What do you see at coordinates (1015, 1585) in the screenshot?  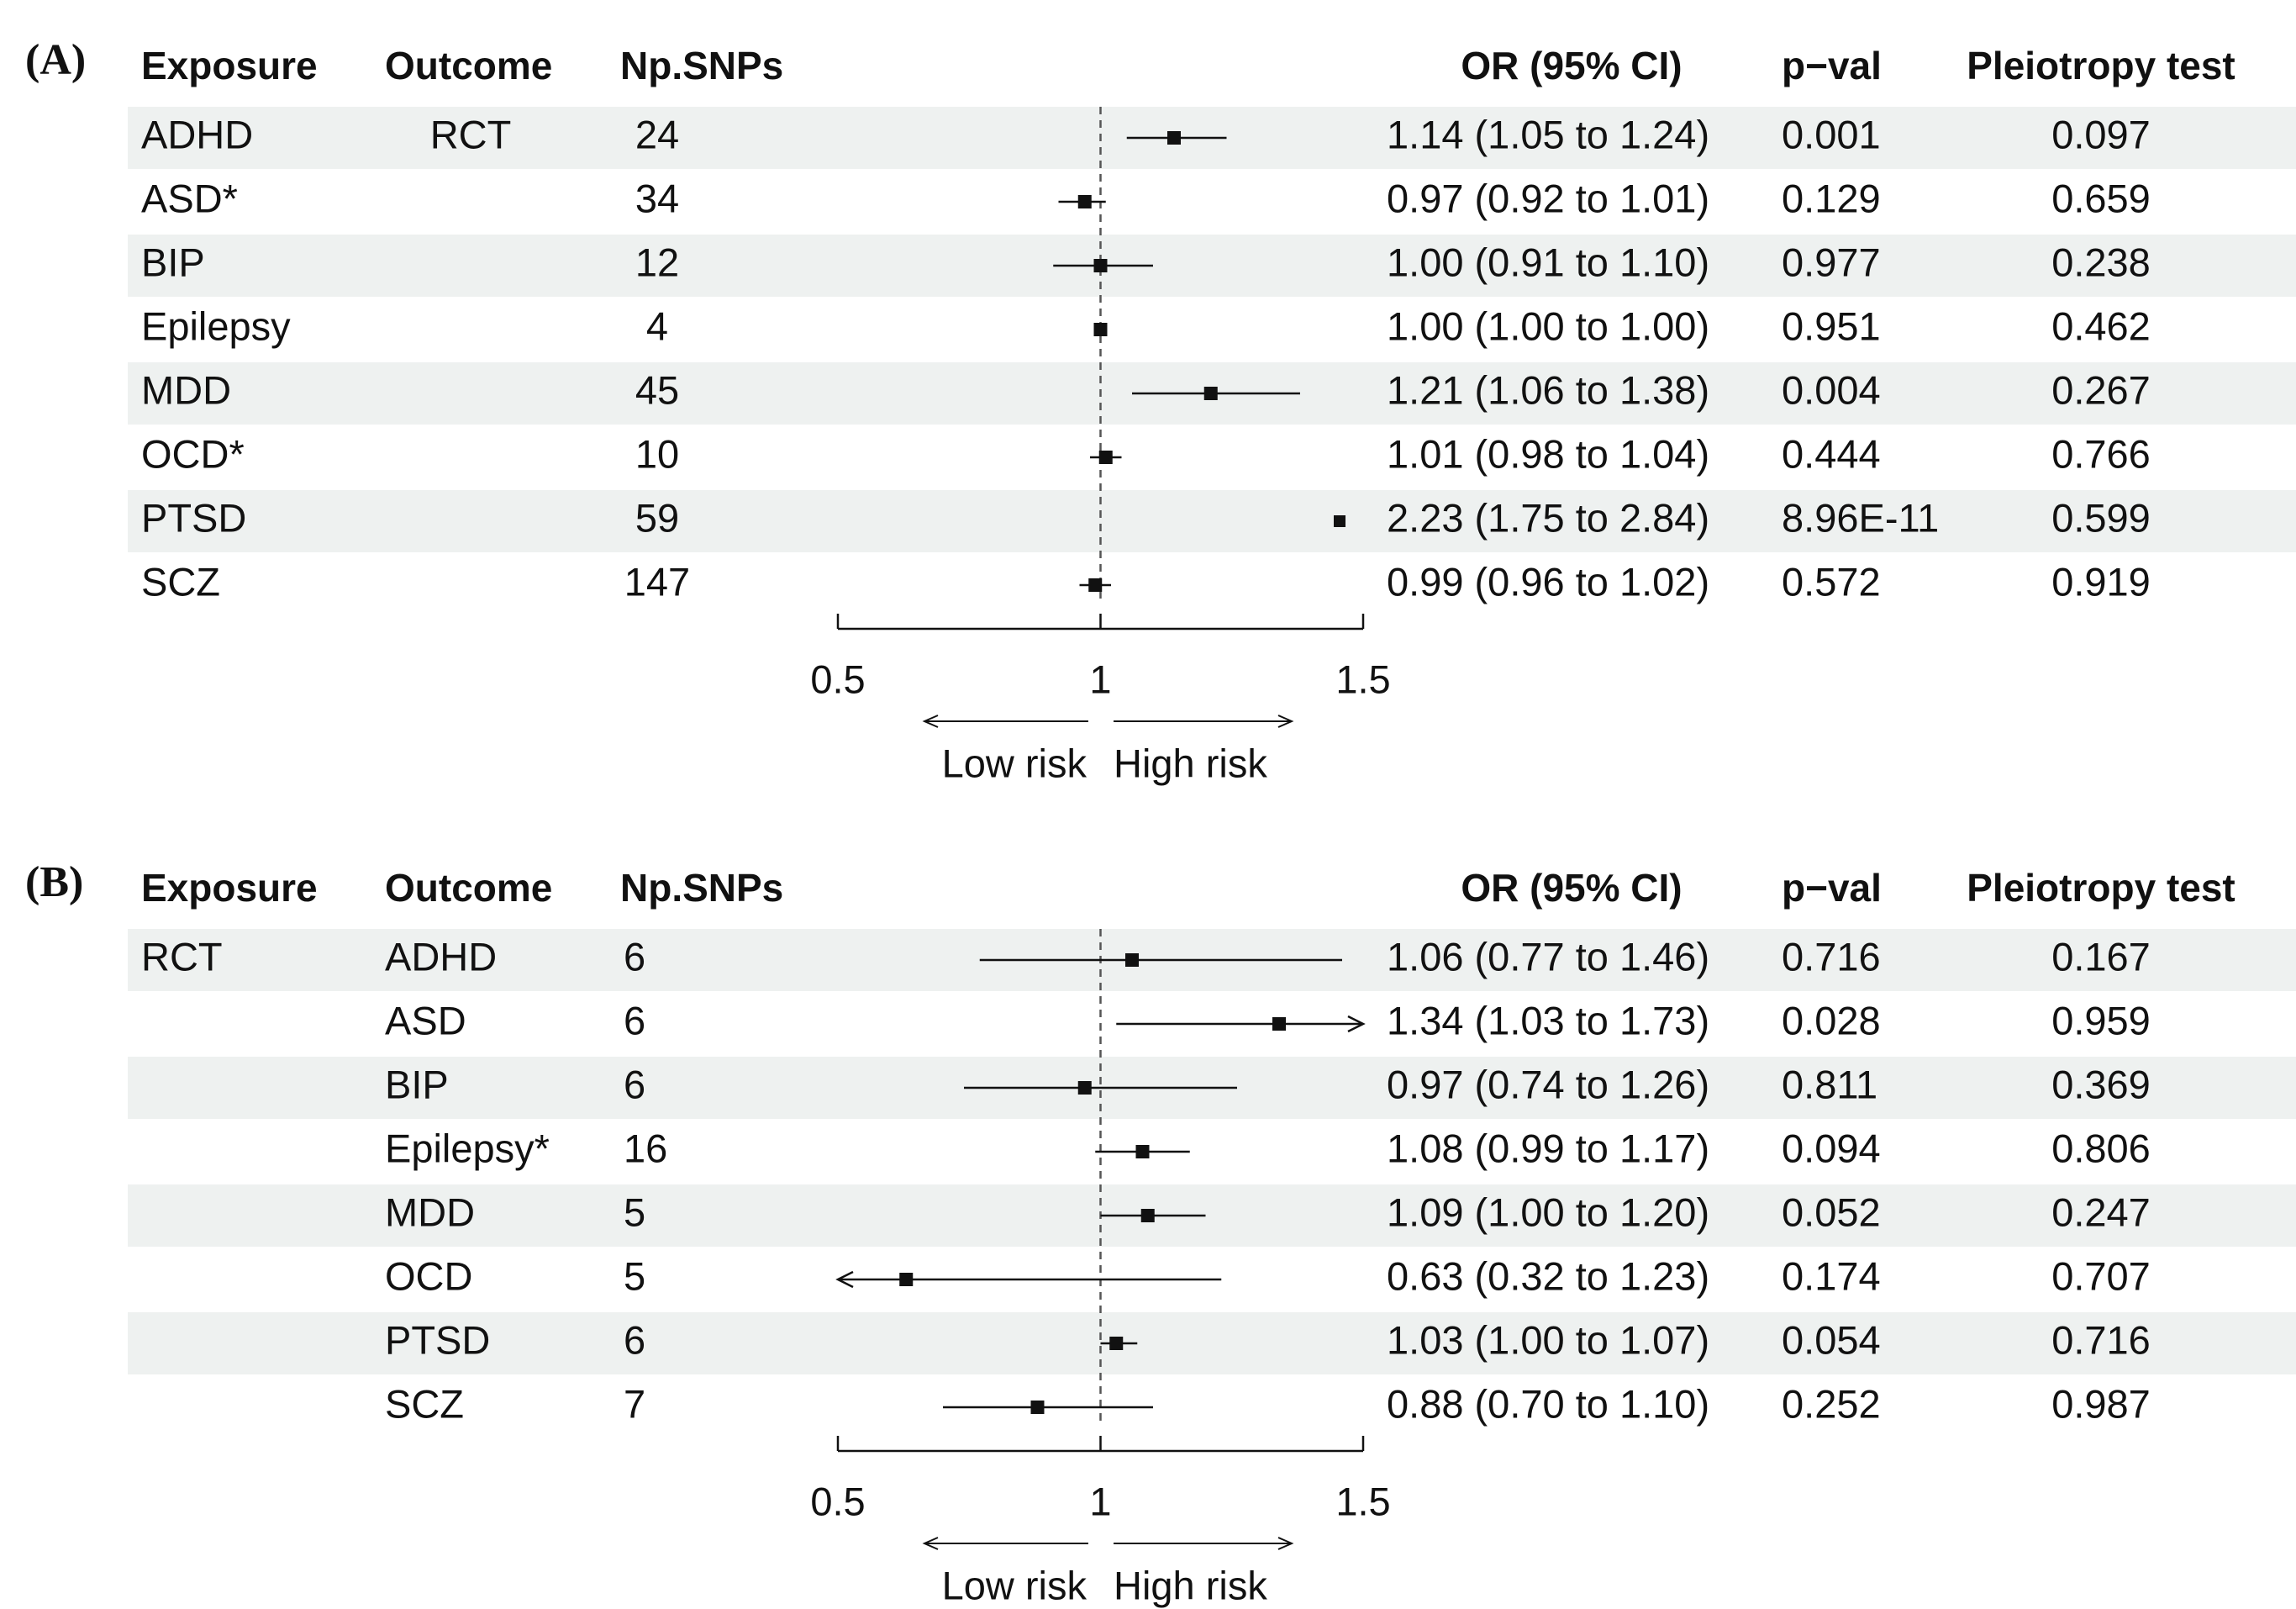 I see `low-risk-label: Low risk` at bounding box center [1015, 1585].